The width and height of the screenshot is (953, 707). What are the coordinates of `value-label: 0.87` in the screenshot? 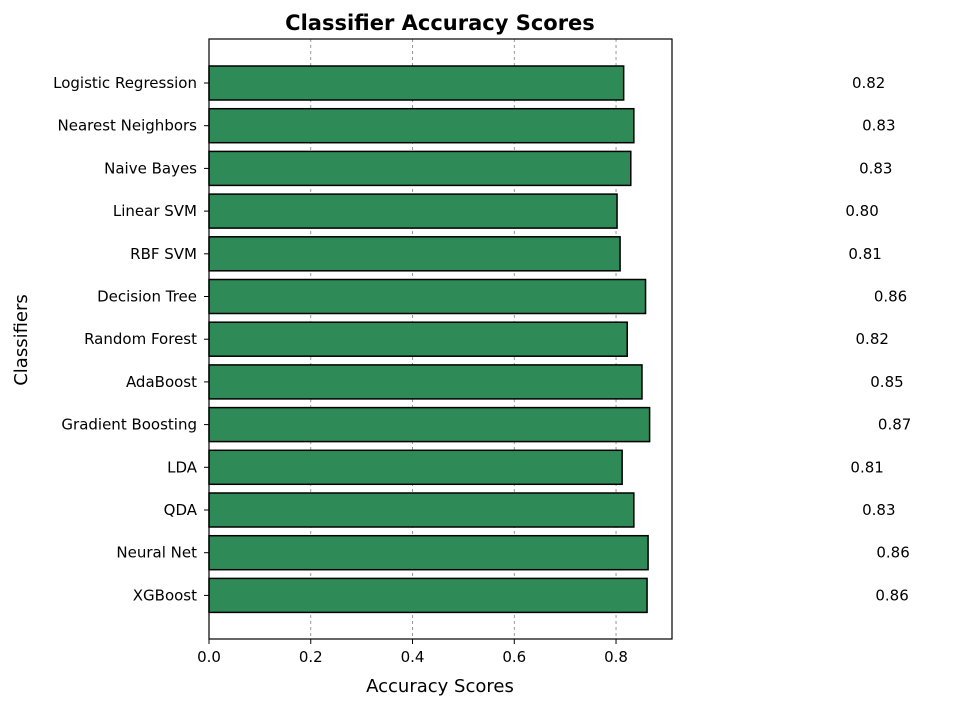 It's located at (894, 425).